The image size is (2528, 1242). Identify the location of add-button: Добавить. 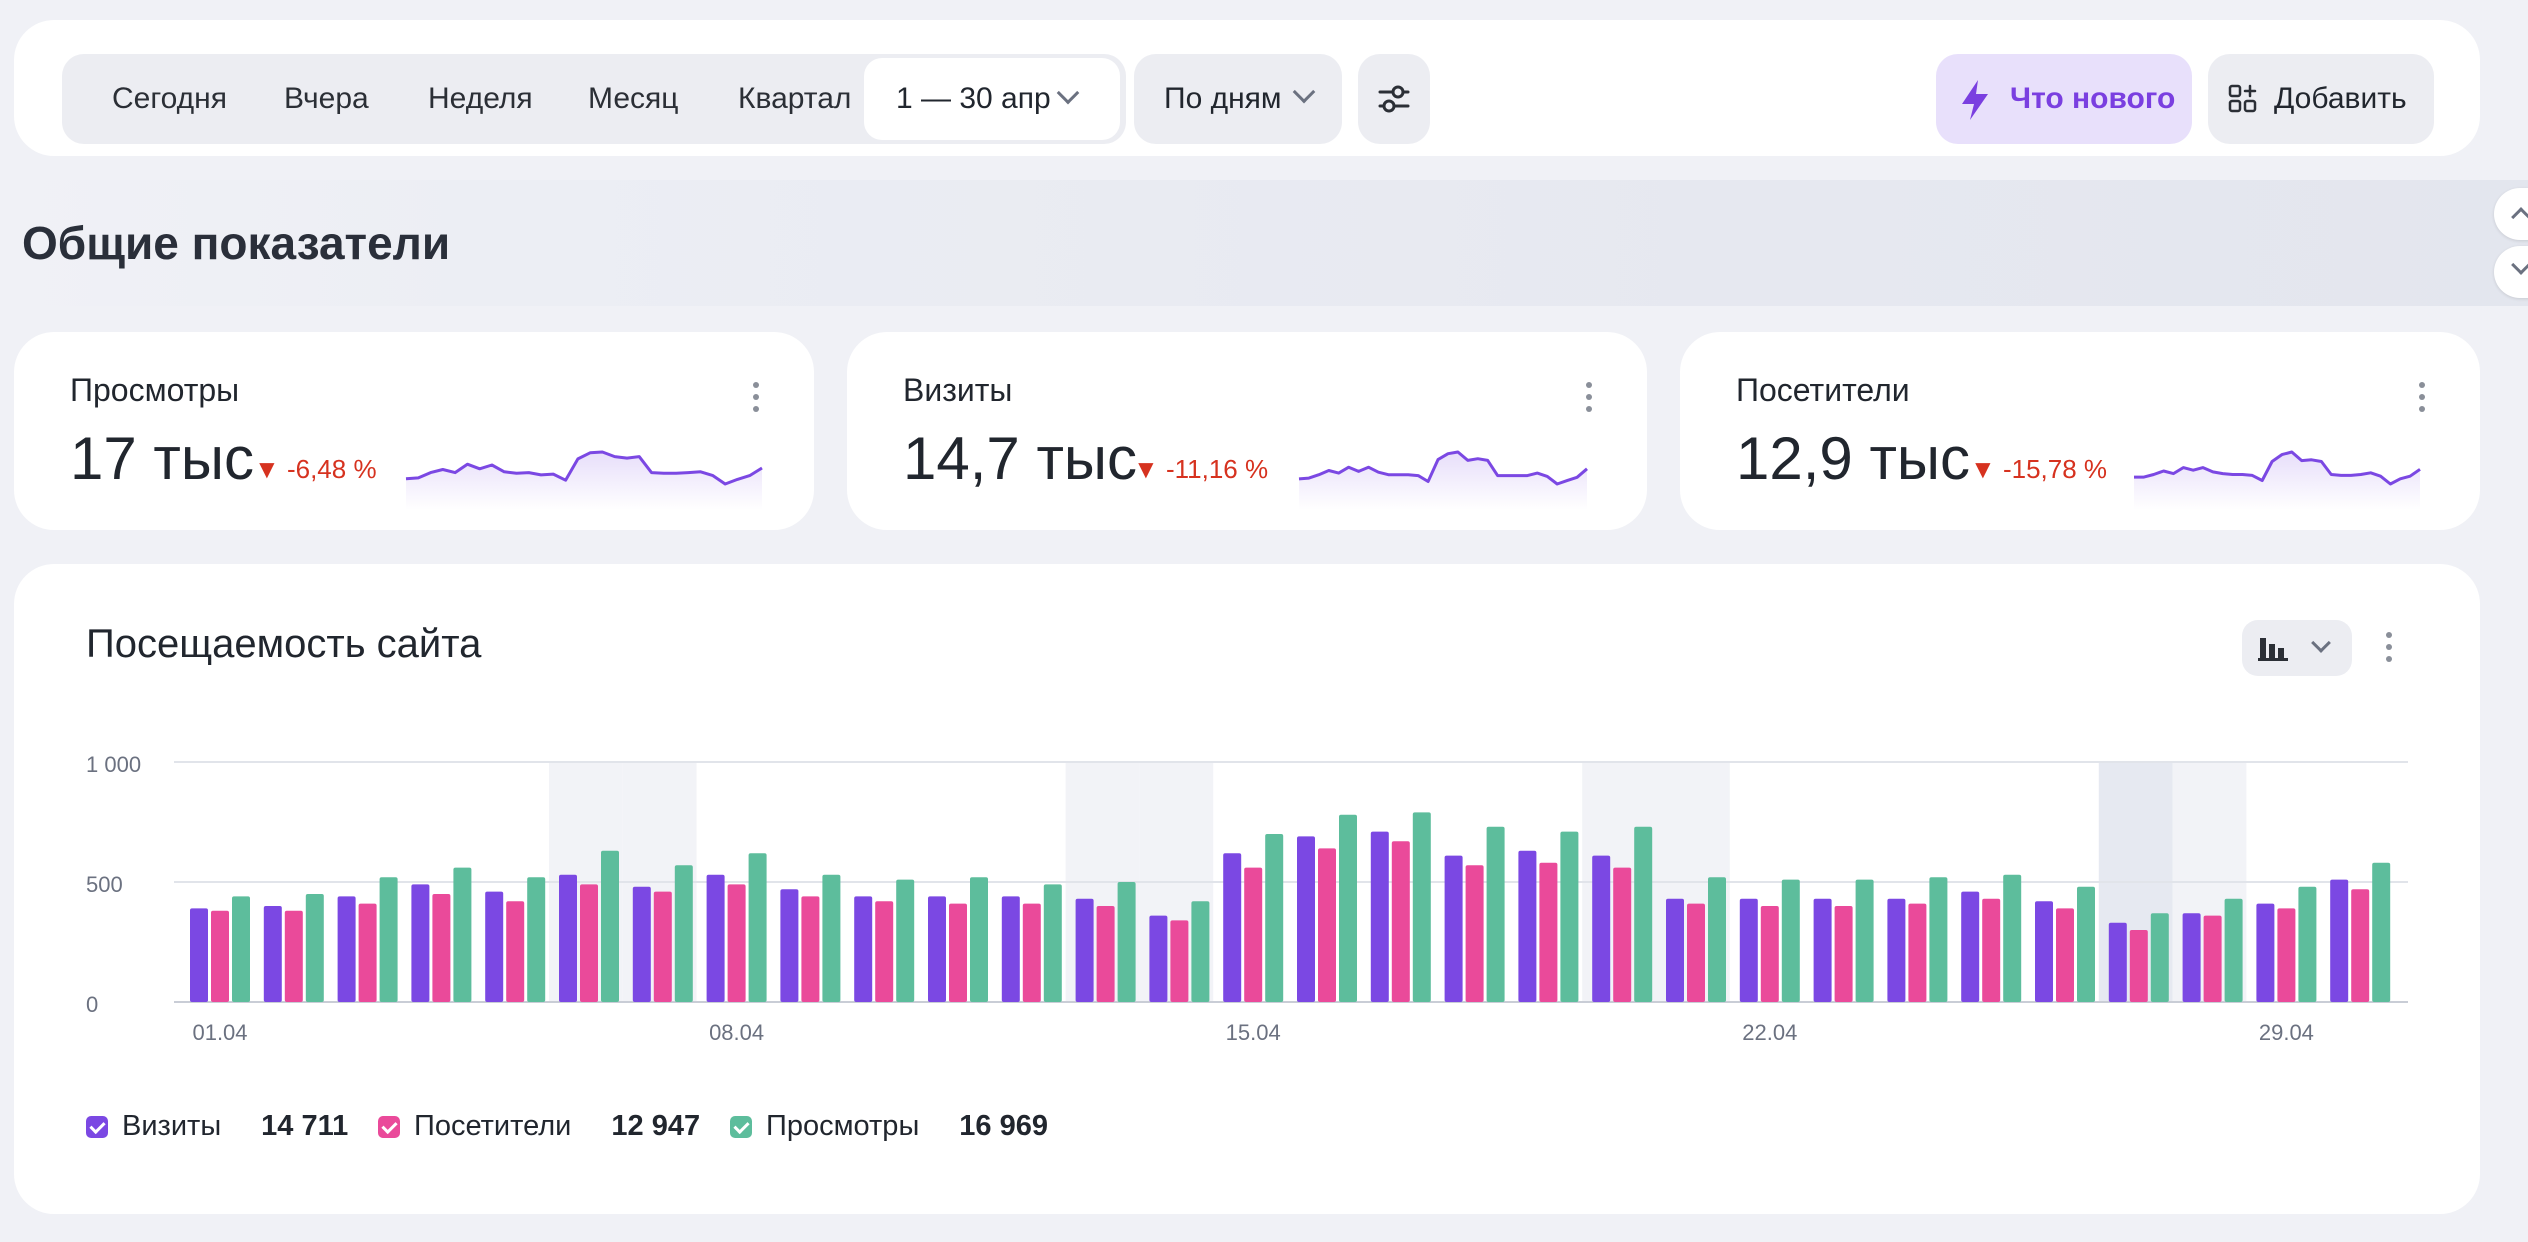
(2321, 99).